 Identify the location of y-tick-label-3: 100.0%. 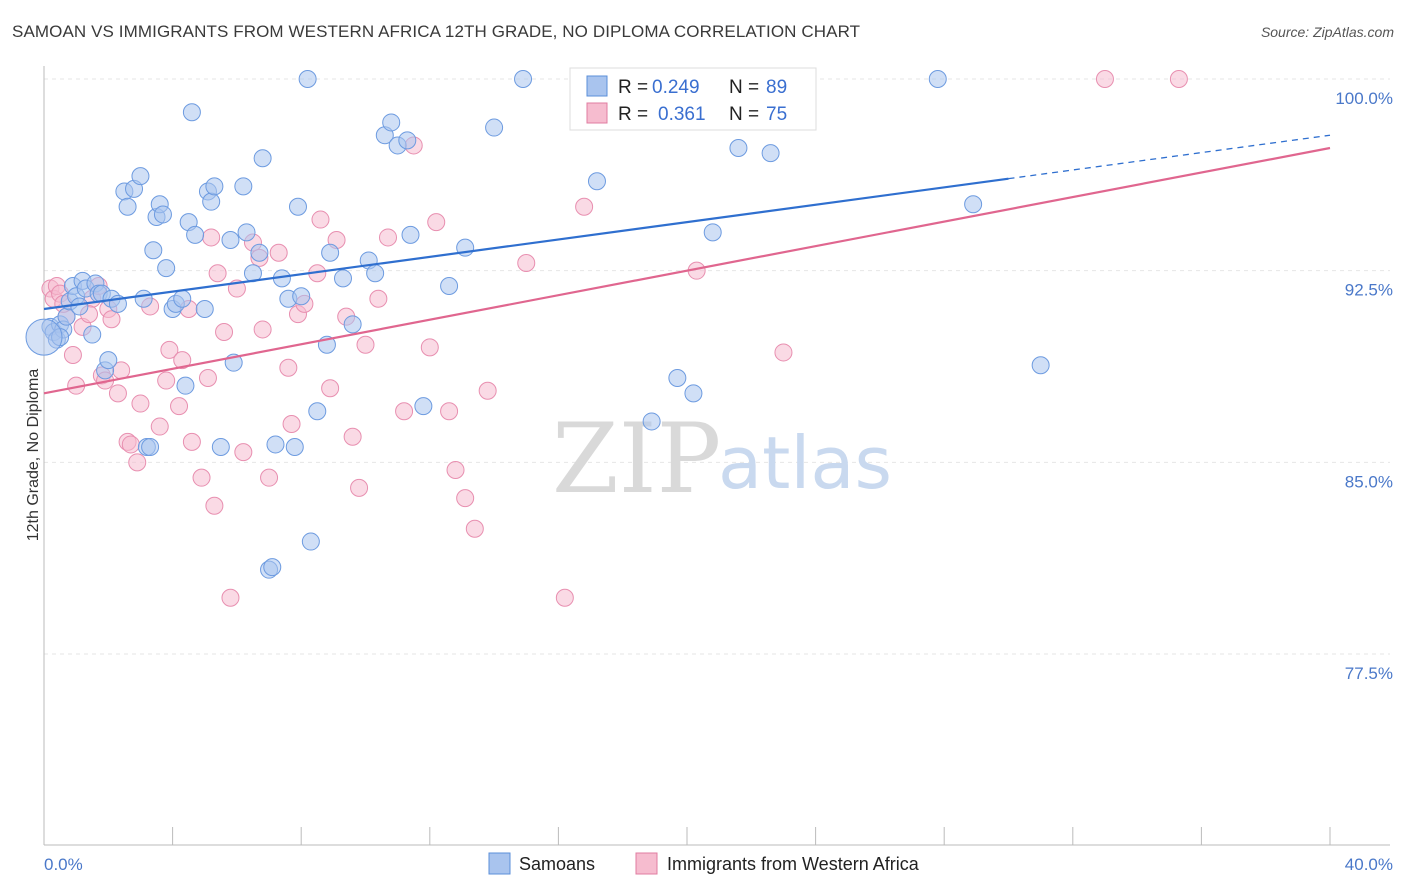
(1364, 98).